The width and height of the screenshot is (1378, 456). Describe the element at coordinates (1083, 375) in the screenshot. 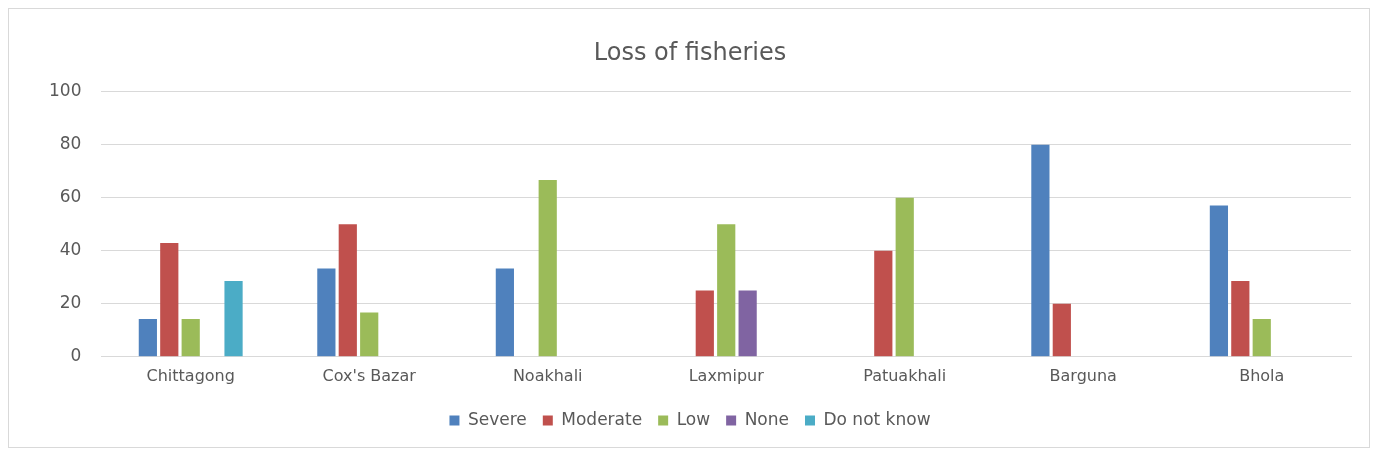

I see `x-tick-label: Barguna` at that location.